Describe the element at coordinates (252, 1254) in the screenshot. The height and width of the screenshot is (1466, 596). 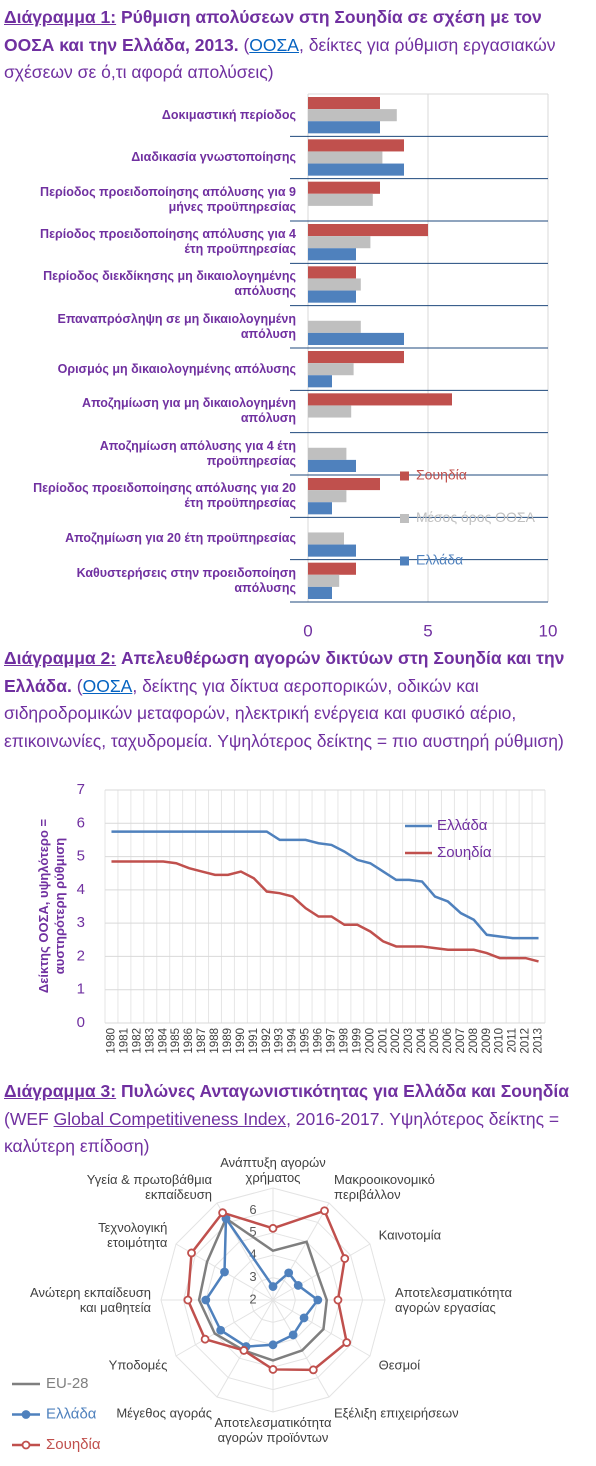
I see `radial-tick-label: 4` at that location.